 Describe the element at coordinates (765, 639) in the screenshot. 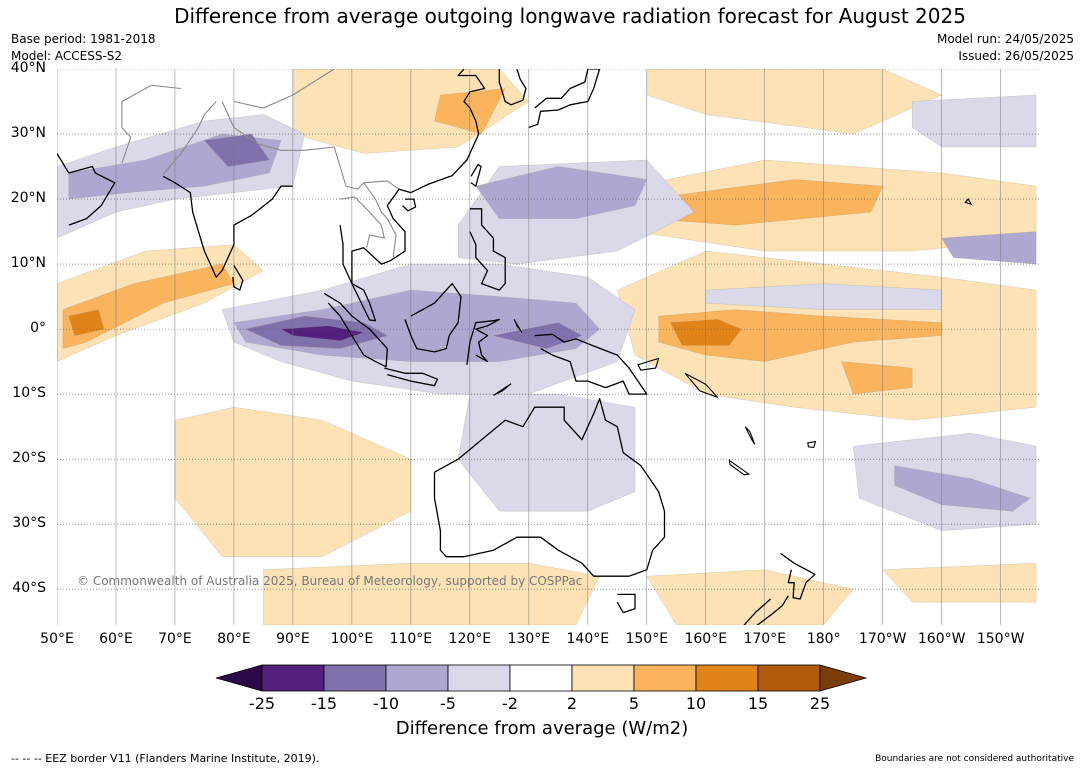

I see `longitude-label: 170°E` at that location.